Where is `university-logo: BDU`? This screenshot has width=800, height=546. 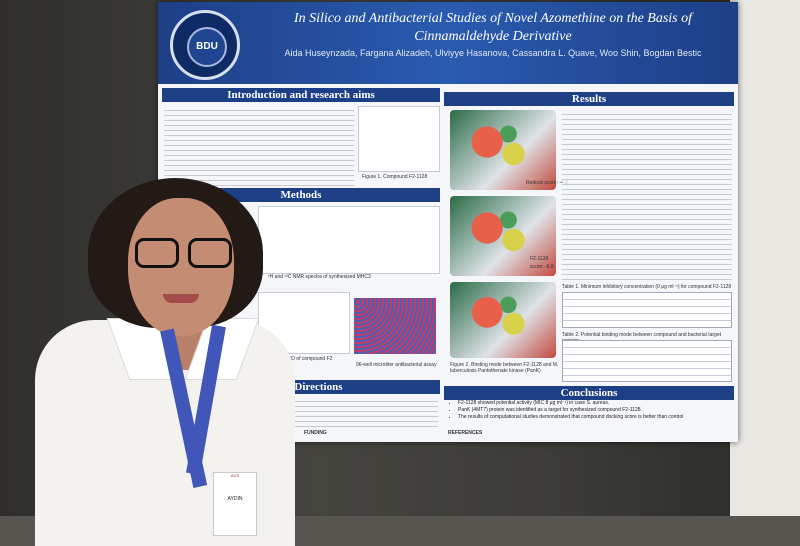
university-logo: BDU is located at coordinates (205, 45).